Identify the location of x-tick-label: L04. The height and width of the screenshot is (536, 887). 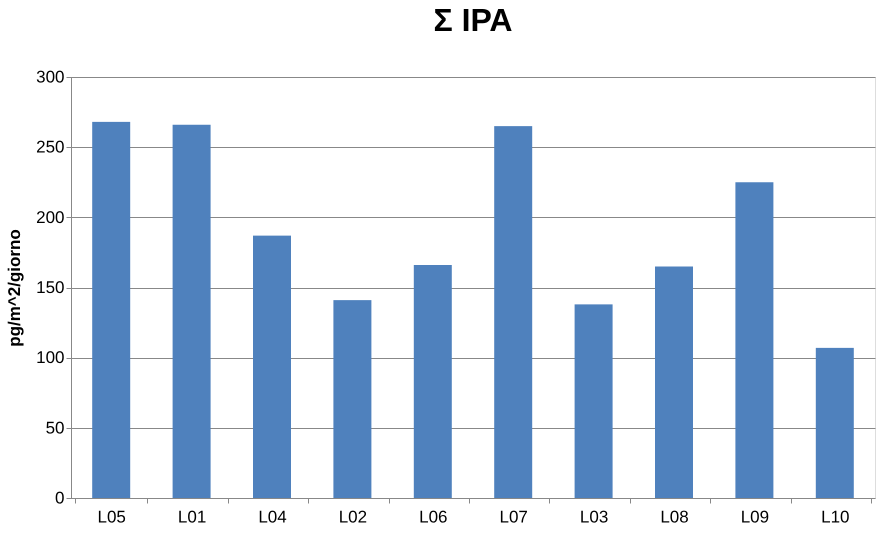
(272, 517).